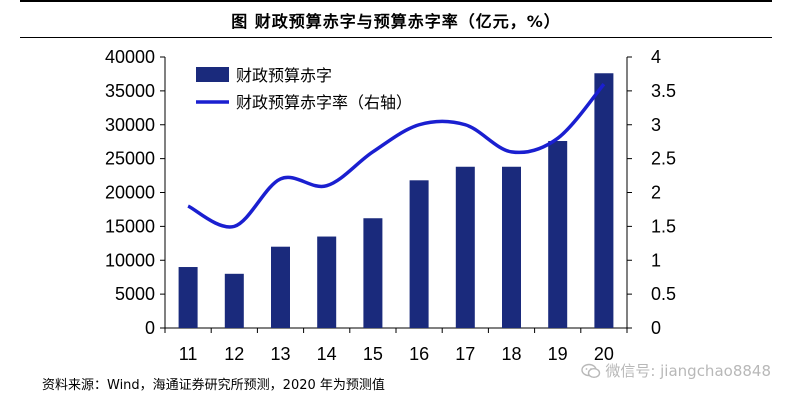 The width and height of the screenshot is (793, 406). Describe the element at coordinates (213, 385) in the screenshot. I see `source-note: 资料来源：Wind，海通证券研究所预测，2020 年为预测值` at that location.